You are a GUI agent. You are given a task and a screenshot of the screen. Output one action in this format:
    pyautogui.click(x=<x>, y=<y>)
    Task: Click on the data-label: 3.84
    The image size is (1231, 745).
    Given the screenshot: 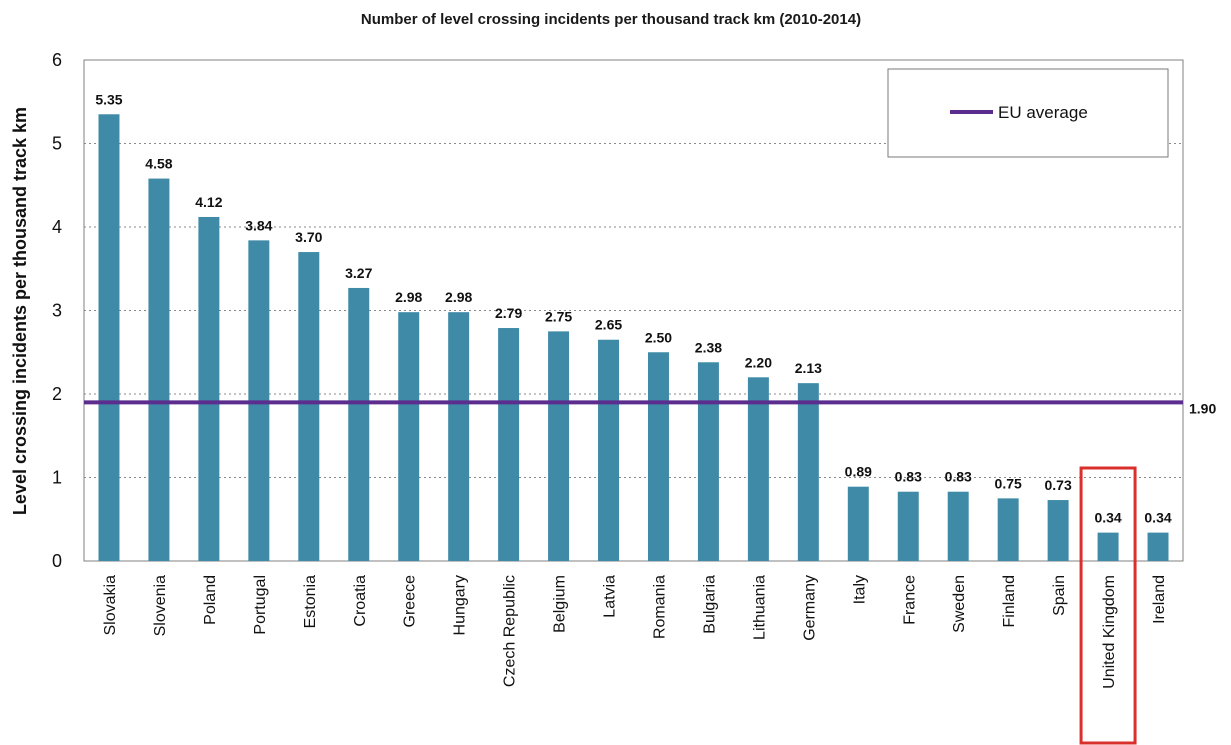 What is the action you would take?
    pyautogui.click(x=258, y=225)
    